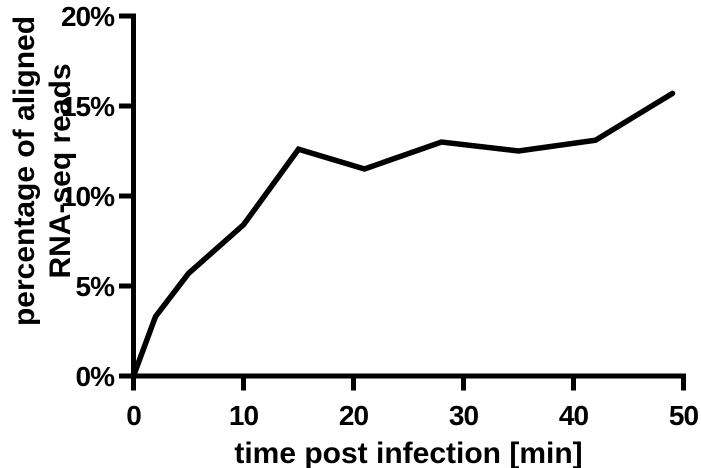  Describe the element at coordinates (133, 415) in the screenshot. I see `x-tick-label: 0` at that location.